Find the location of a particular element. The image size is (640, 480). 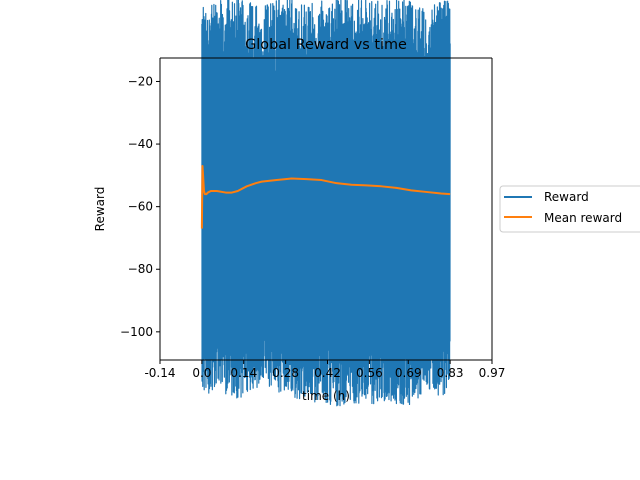

x-tick-label: 0.69 is located at coordinates (408, 373).